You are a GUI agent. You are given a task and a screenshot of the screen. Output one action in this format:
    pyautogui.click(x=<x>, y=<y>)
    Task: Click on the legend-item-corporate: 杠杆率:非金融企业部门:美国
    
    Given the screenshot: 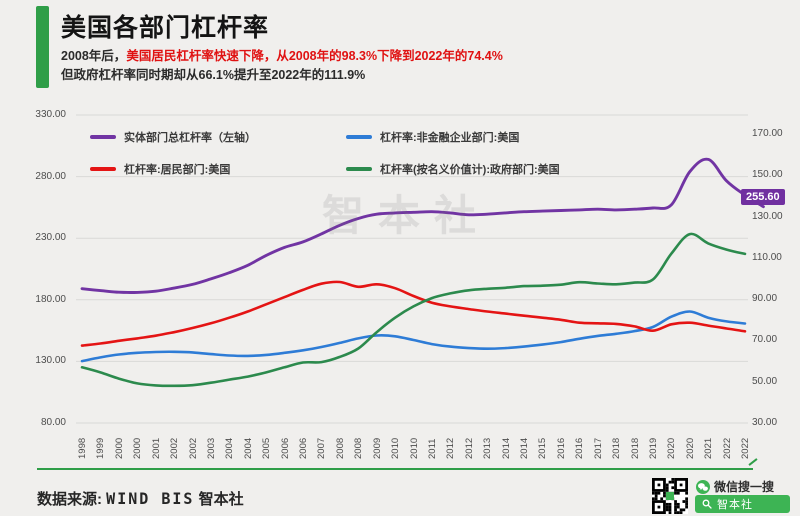 What is the action you would take?
    pyautogui.click(x=432, y=137)
    